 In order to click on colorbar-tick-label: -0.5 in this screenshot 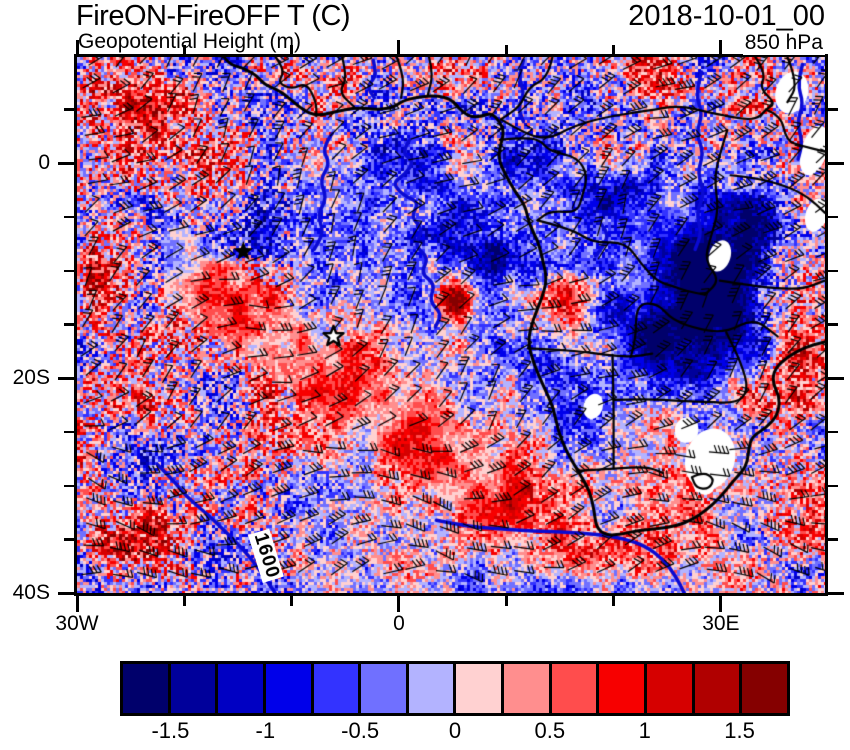, I will do `click(360, 730)`.